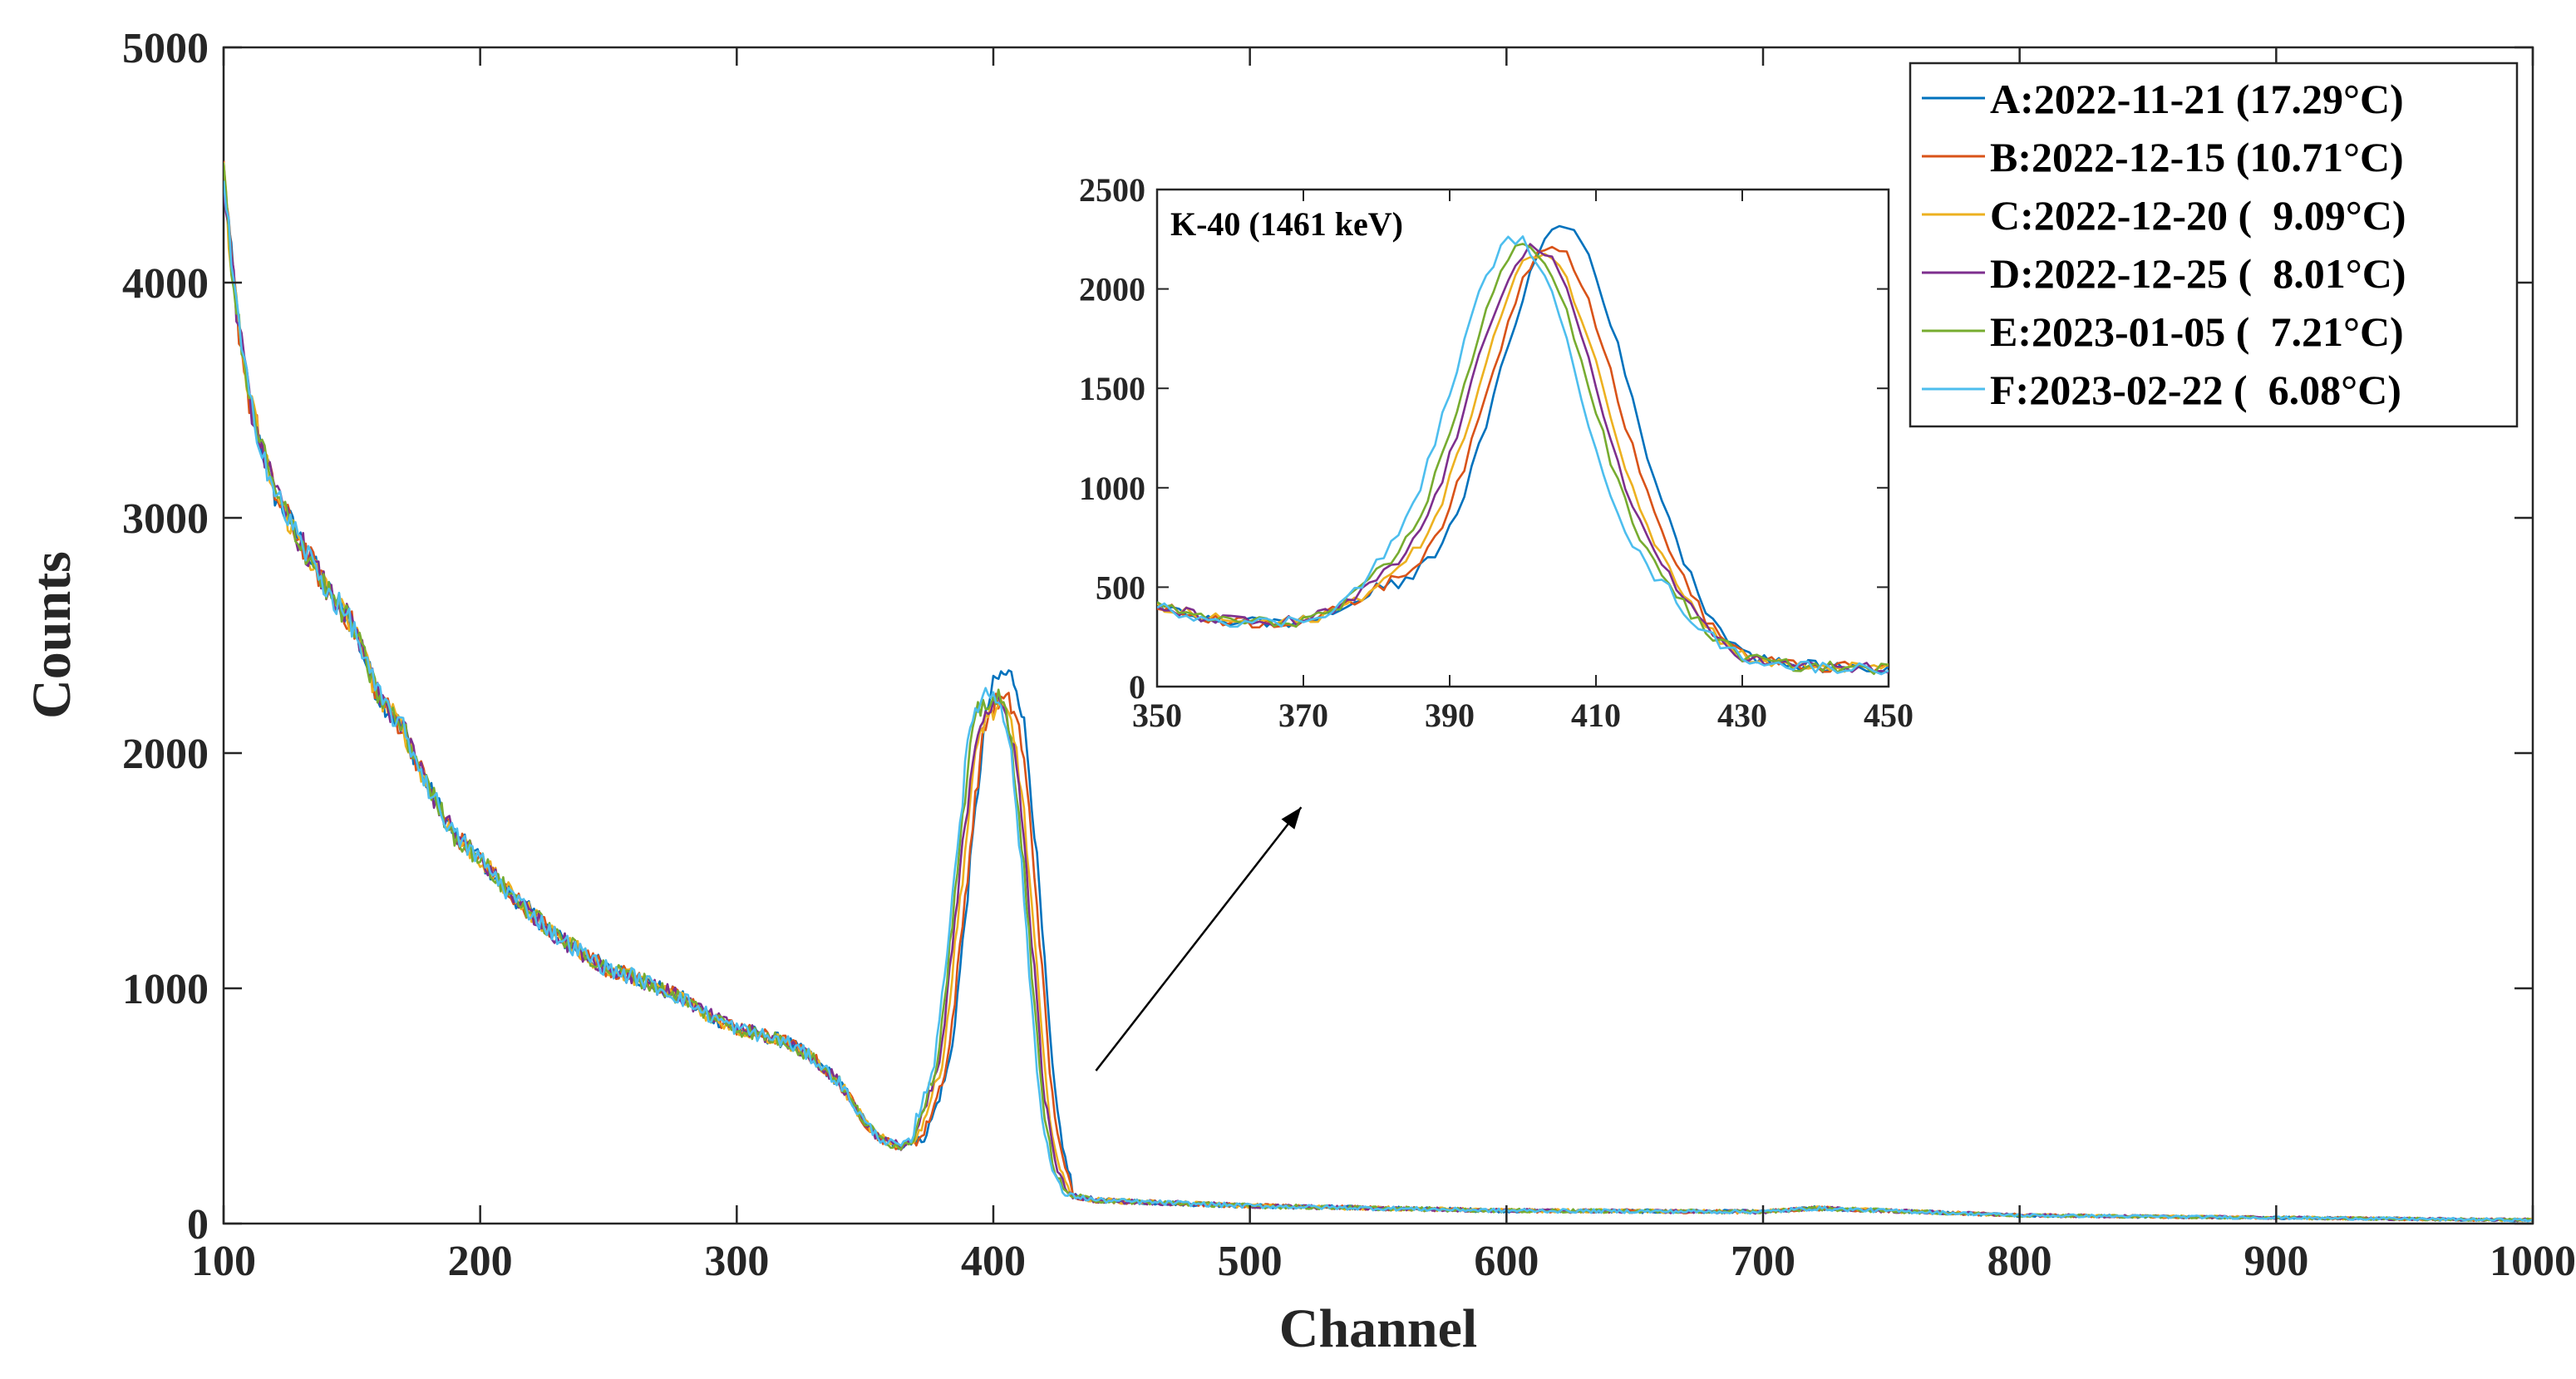 This screenshot has height=1379, width=2576. What do you see at coordinates (2195, 390) in the screenshot?
I see `legend-label: F:2023-02-22 ( 6.08°C)` at bounding box center [2195, 390].